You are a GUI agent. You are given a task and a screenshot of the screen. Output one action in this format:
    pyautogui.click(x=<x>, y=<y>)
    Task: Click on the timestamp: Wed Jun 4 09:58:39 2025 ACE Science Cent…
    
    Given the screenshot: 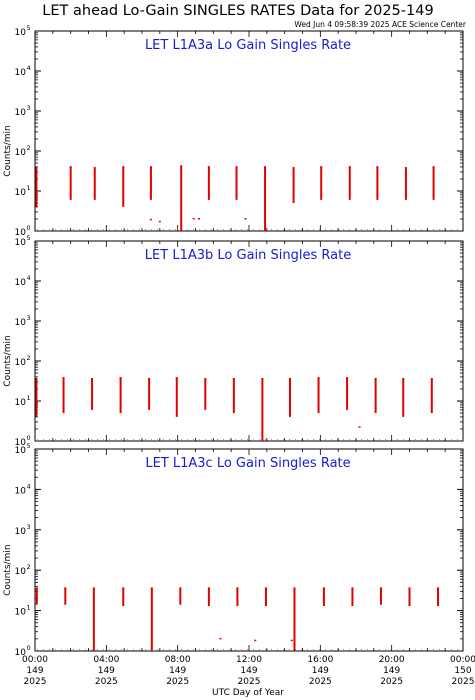 What is the action you would take?
    pyautogui.click(x=380, y=24)
    